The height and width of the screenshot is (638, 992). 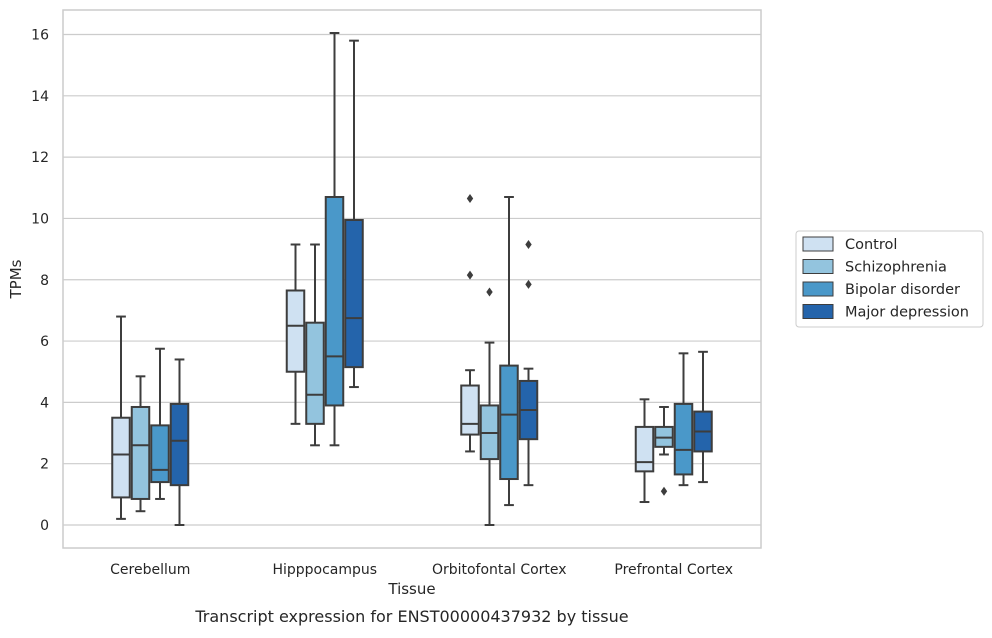 What do you see at coordinates (40, 36) in the screenshot?
I see `y-tick-label: 16` at bounding box center [40, 36].